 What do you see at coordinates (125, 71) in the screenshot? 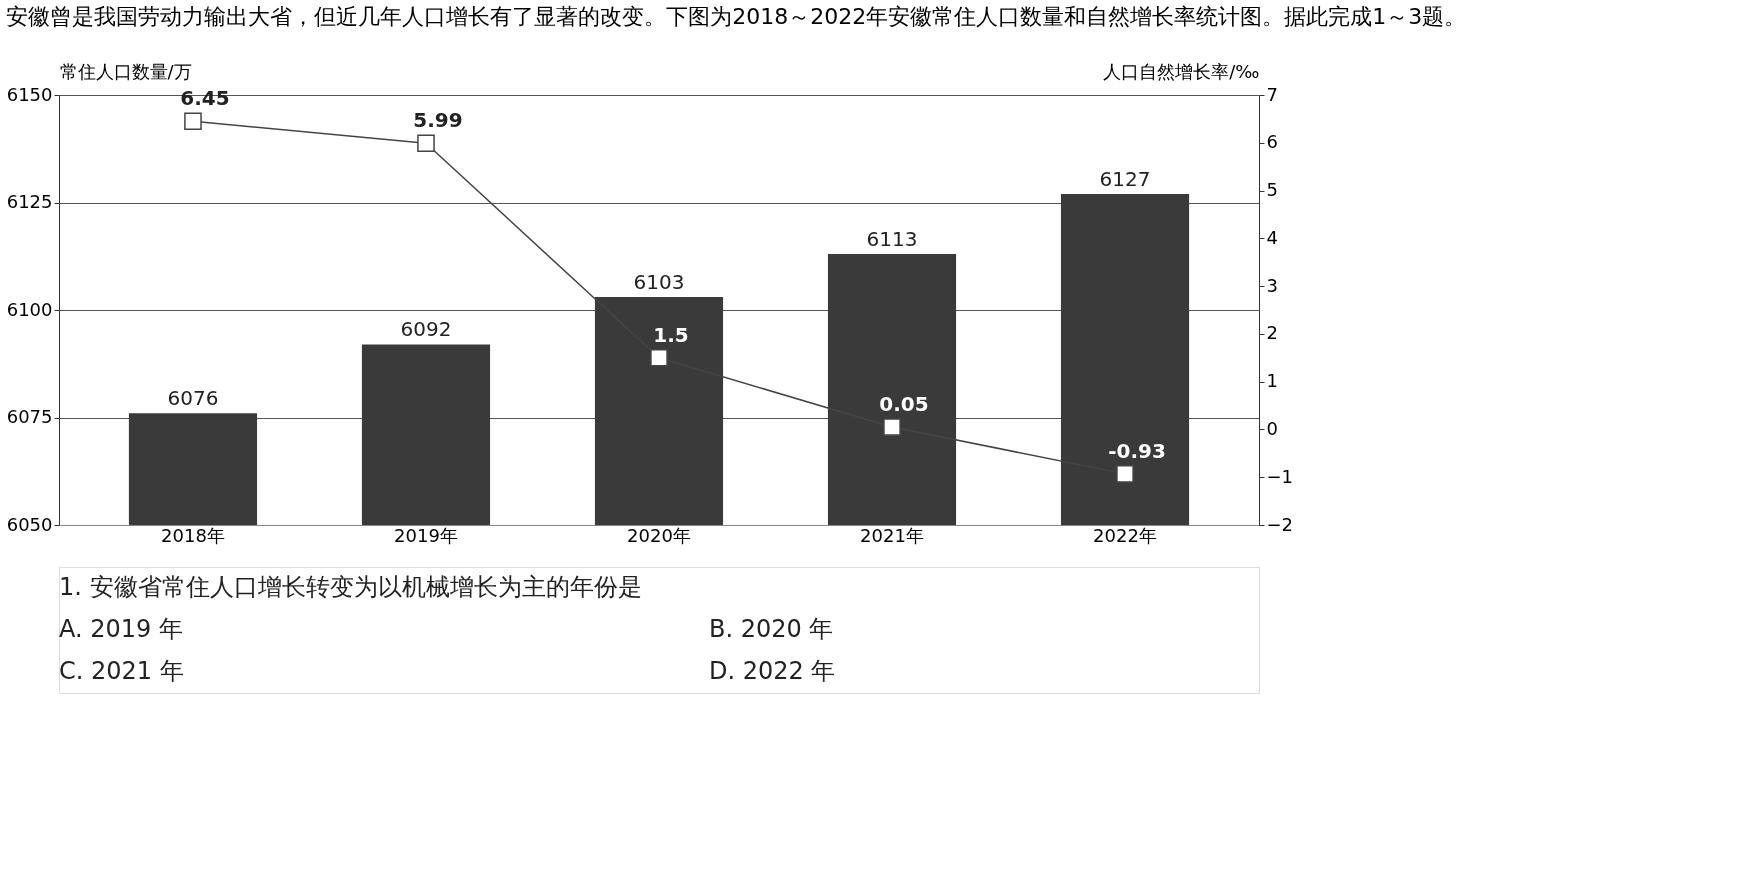
I see `y-axis-title: 常住人口数量/万` at bounding box center [125, 71].